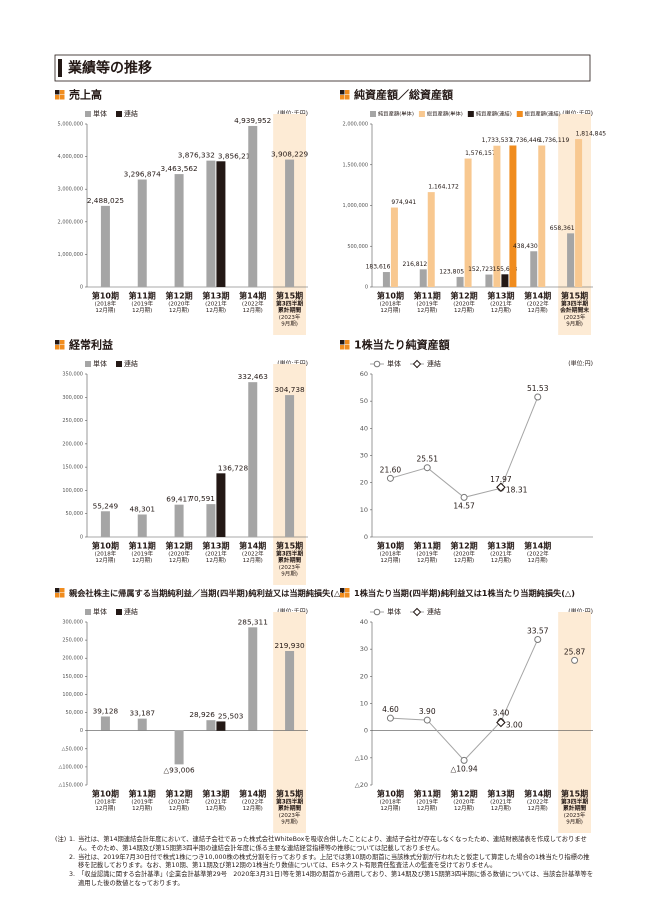 This screenshot has width=648, height=915. What do you see at coordinates (574, 296) in the screenshot?
I see `x-tick-label: 第15期` at bounding box center [574, 296].